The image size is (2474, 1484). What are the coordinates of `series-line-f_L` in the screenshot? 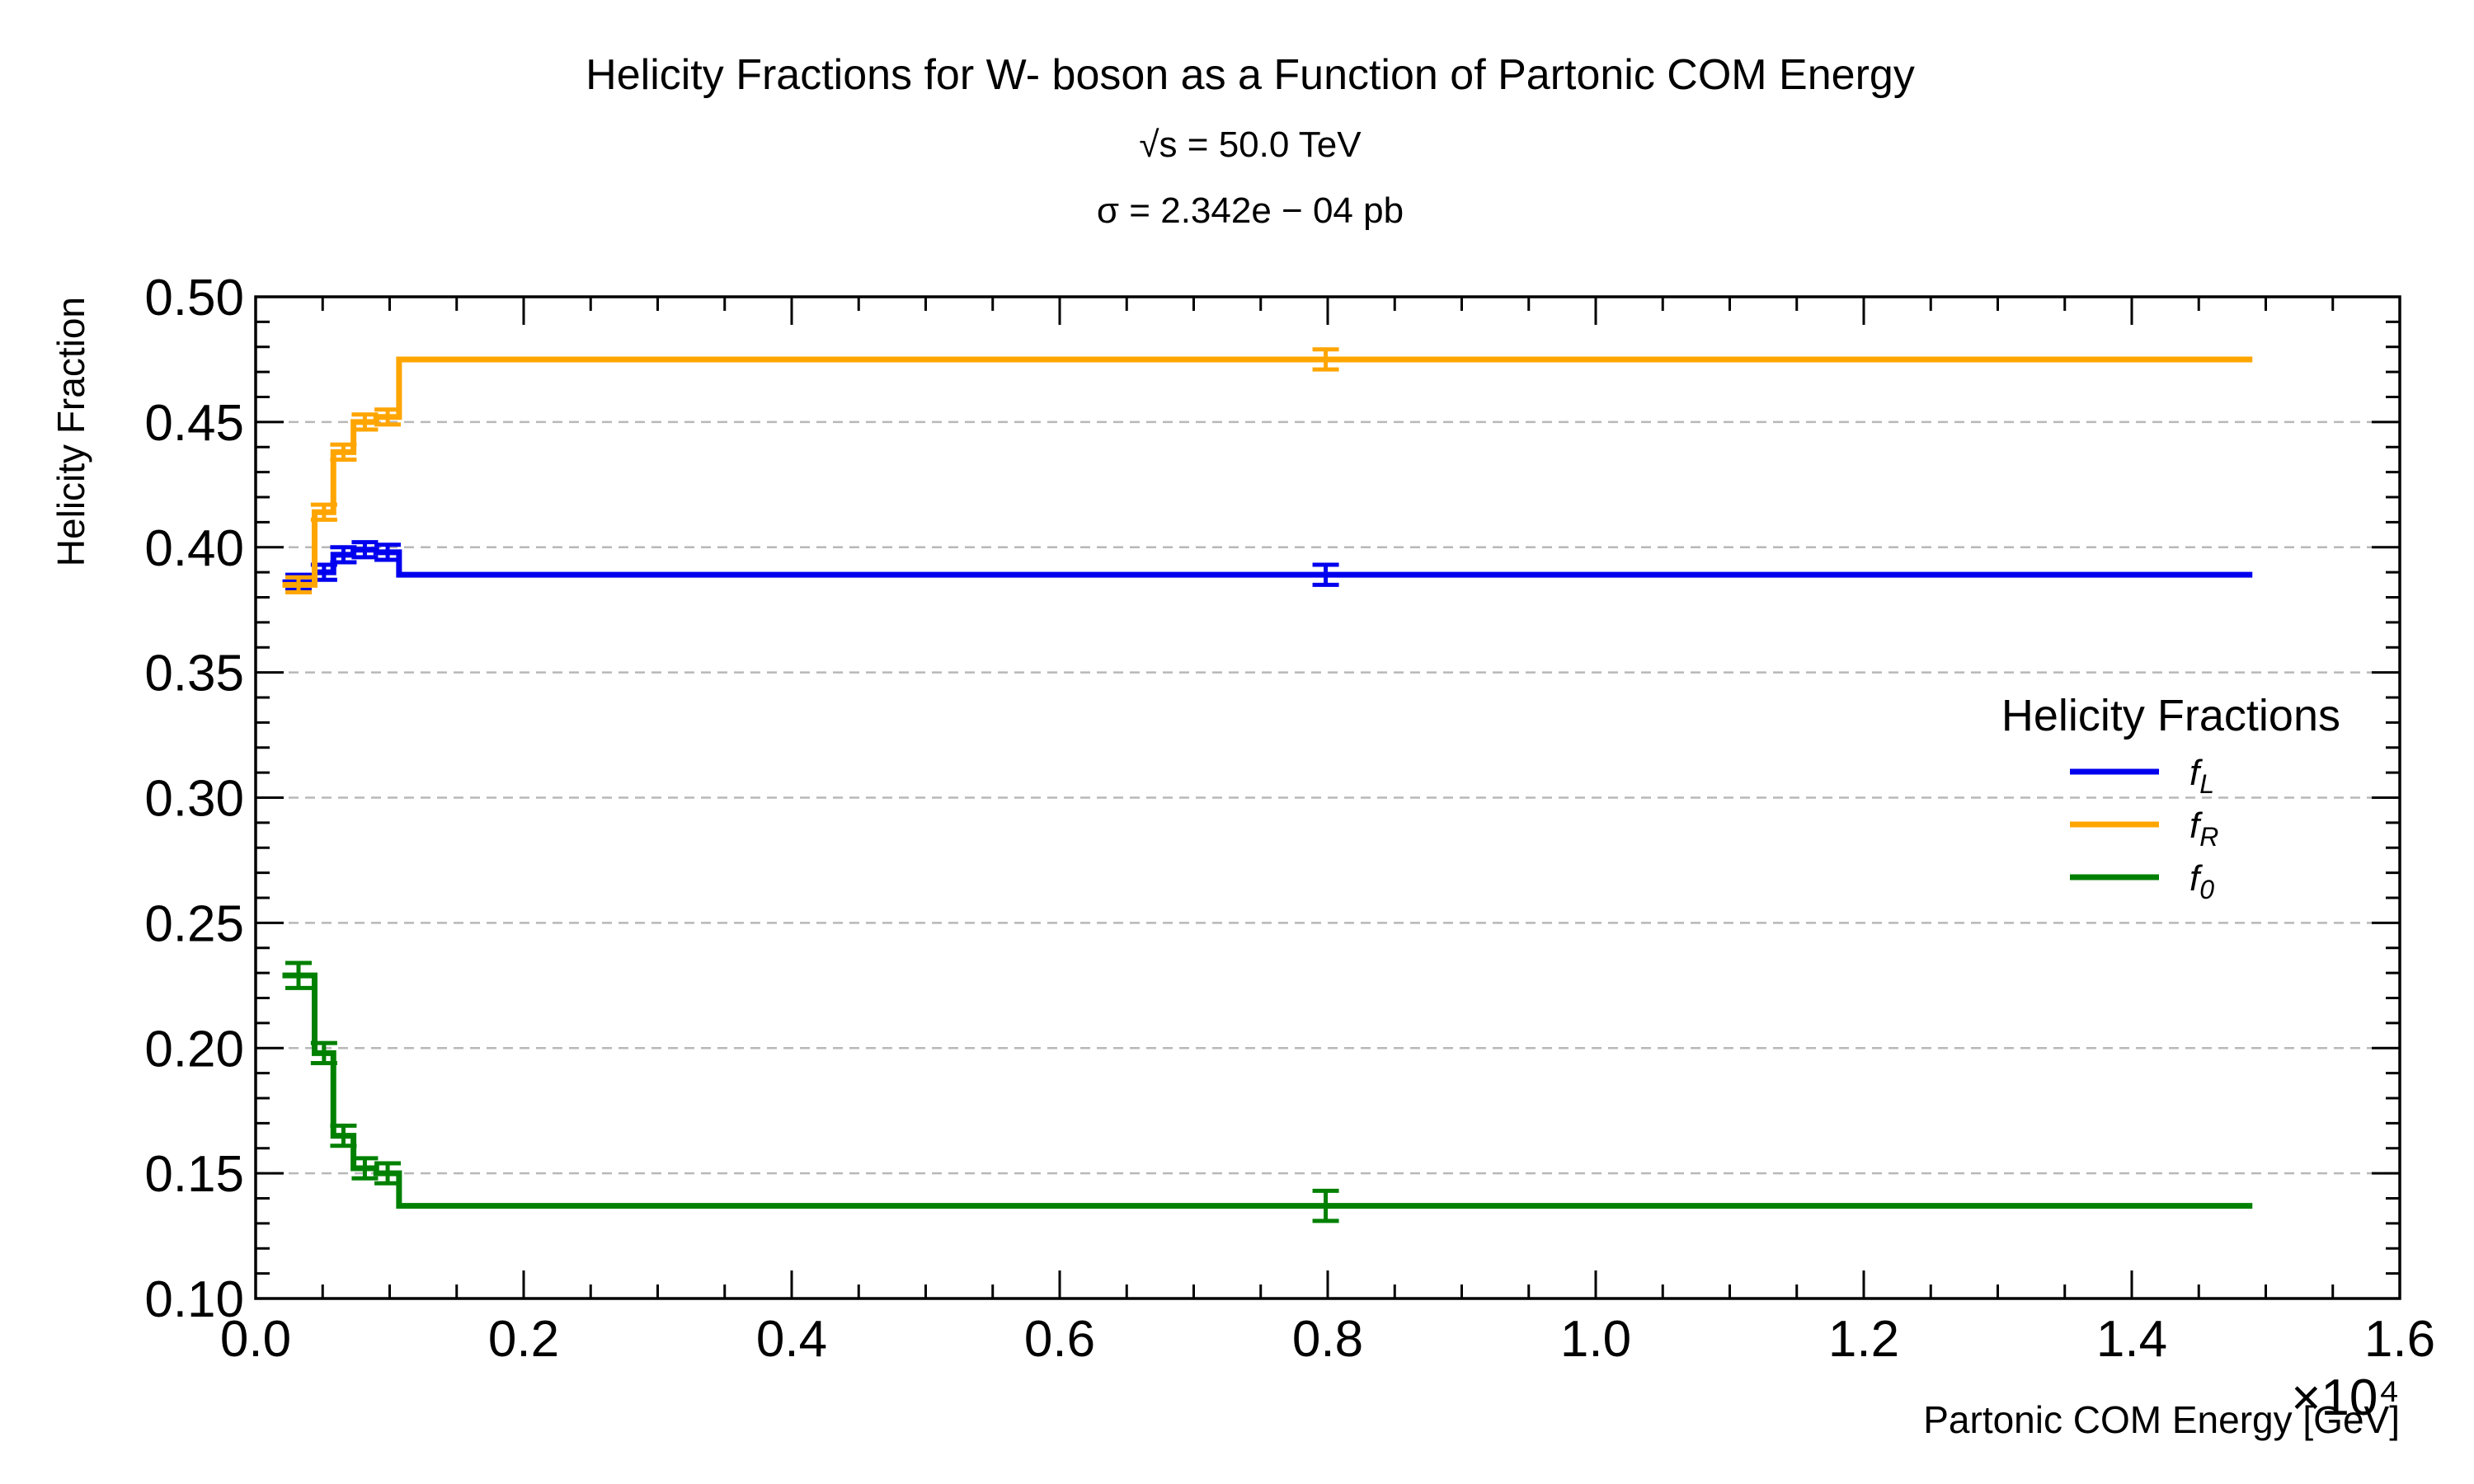 It's located at (1267, 566).